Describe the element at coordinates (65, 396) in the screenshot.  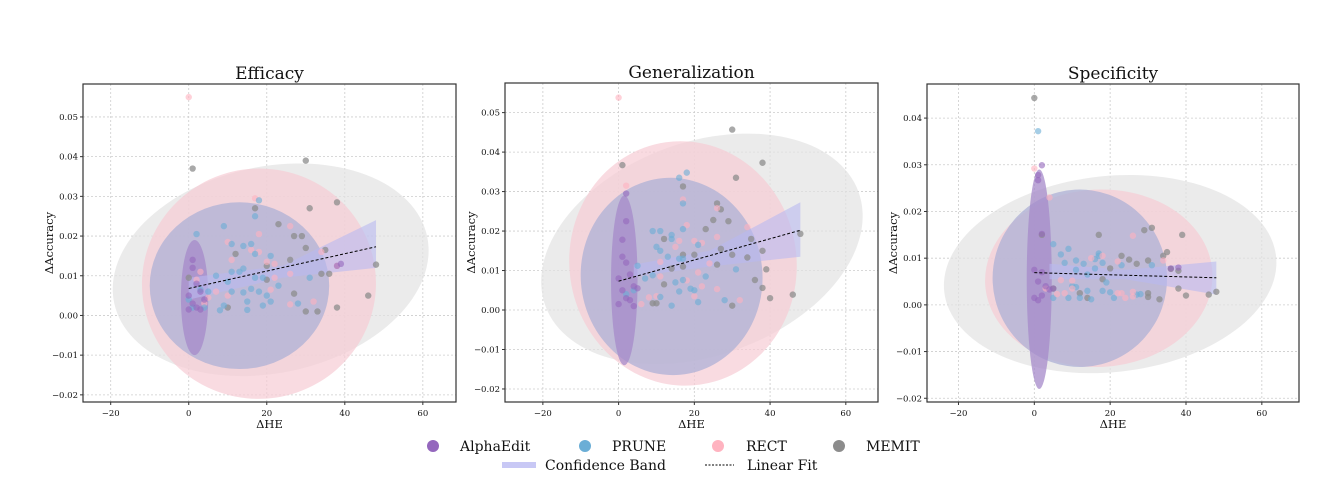
I see `y-tick-label: −0.02` at that location.